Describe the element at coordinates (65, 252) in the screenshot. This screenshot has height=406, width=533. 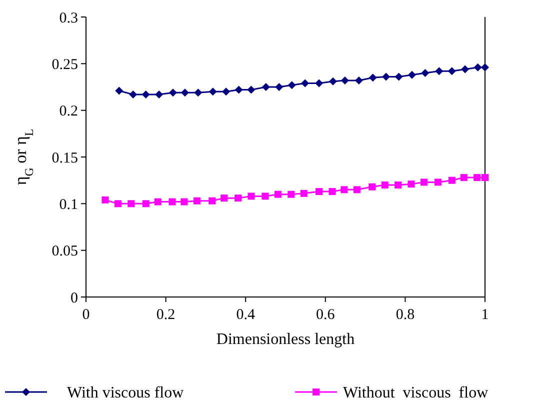
I see `y-tick-label: 0.05` at that location.